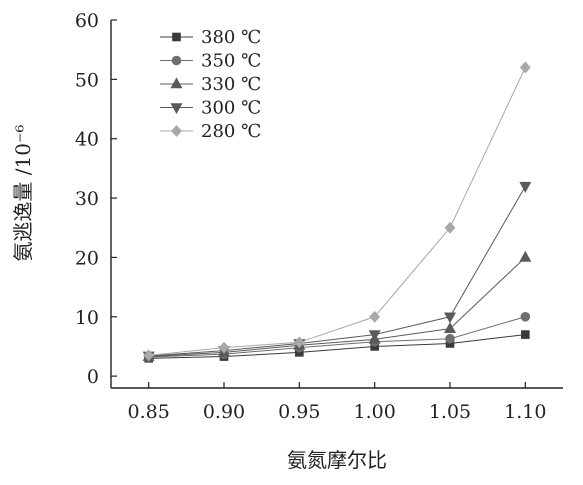  I want to click on y-tick-label: 10, so click(87, 318).